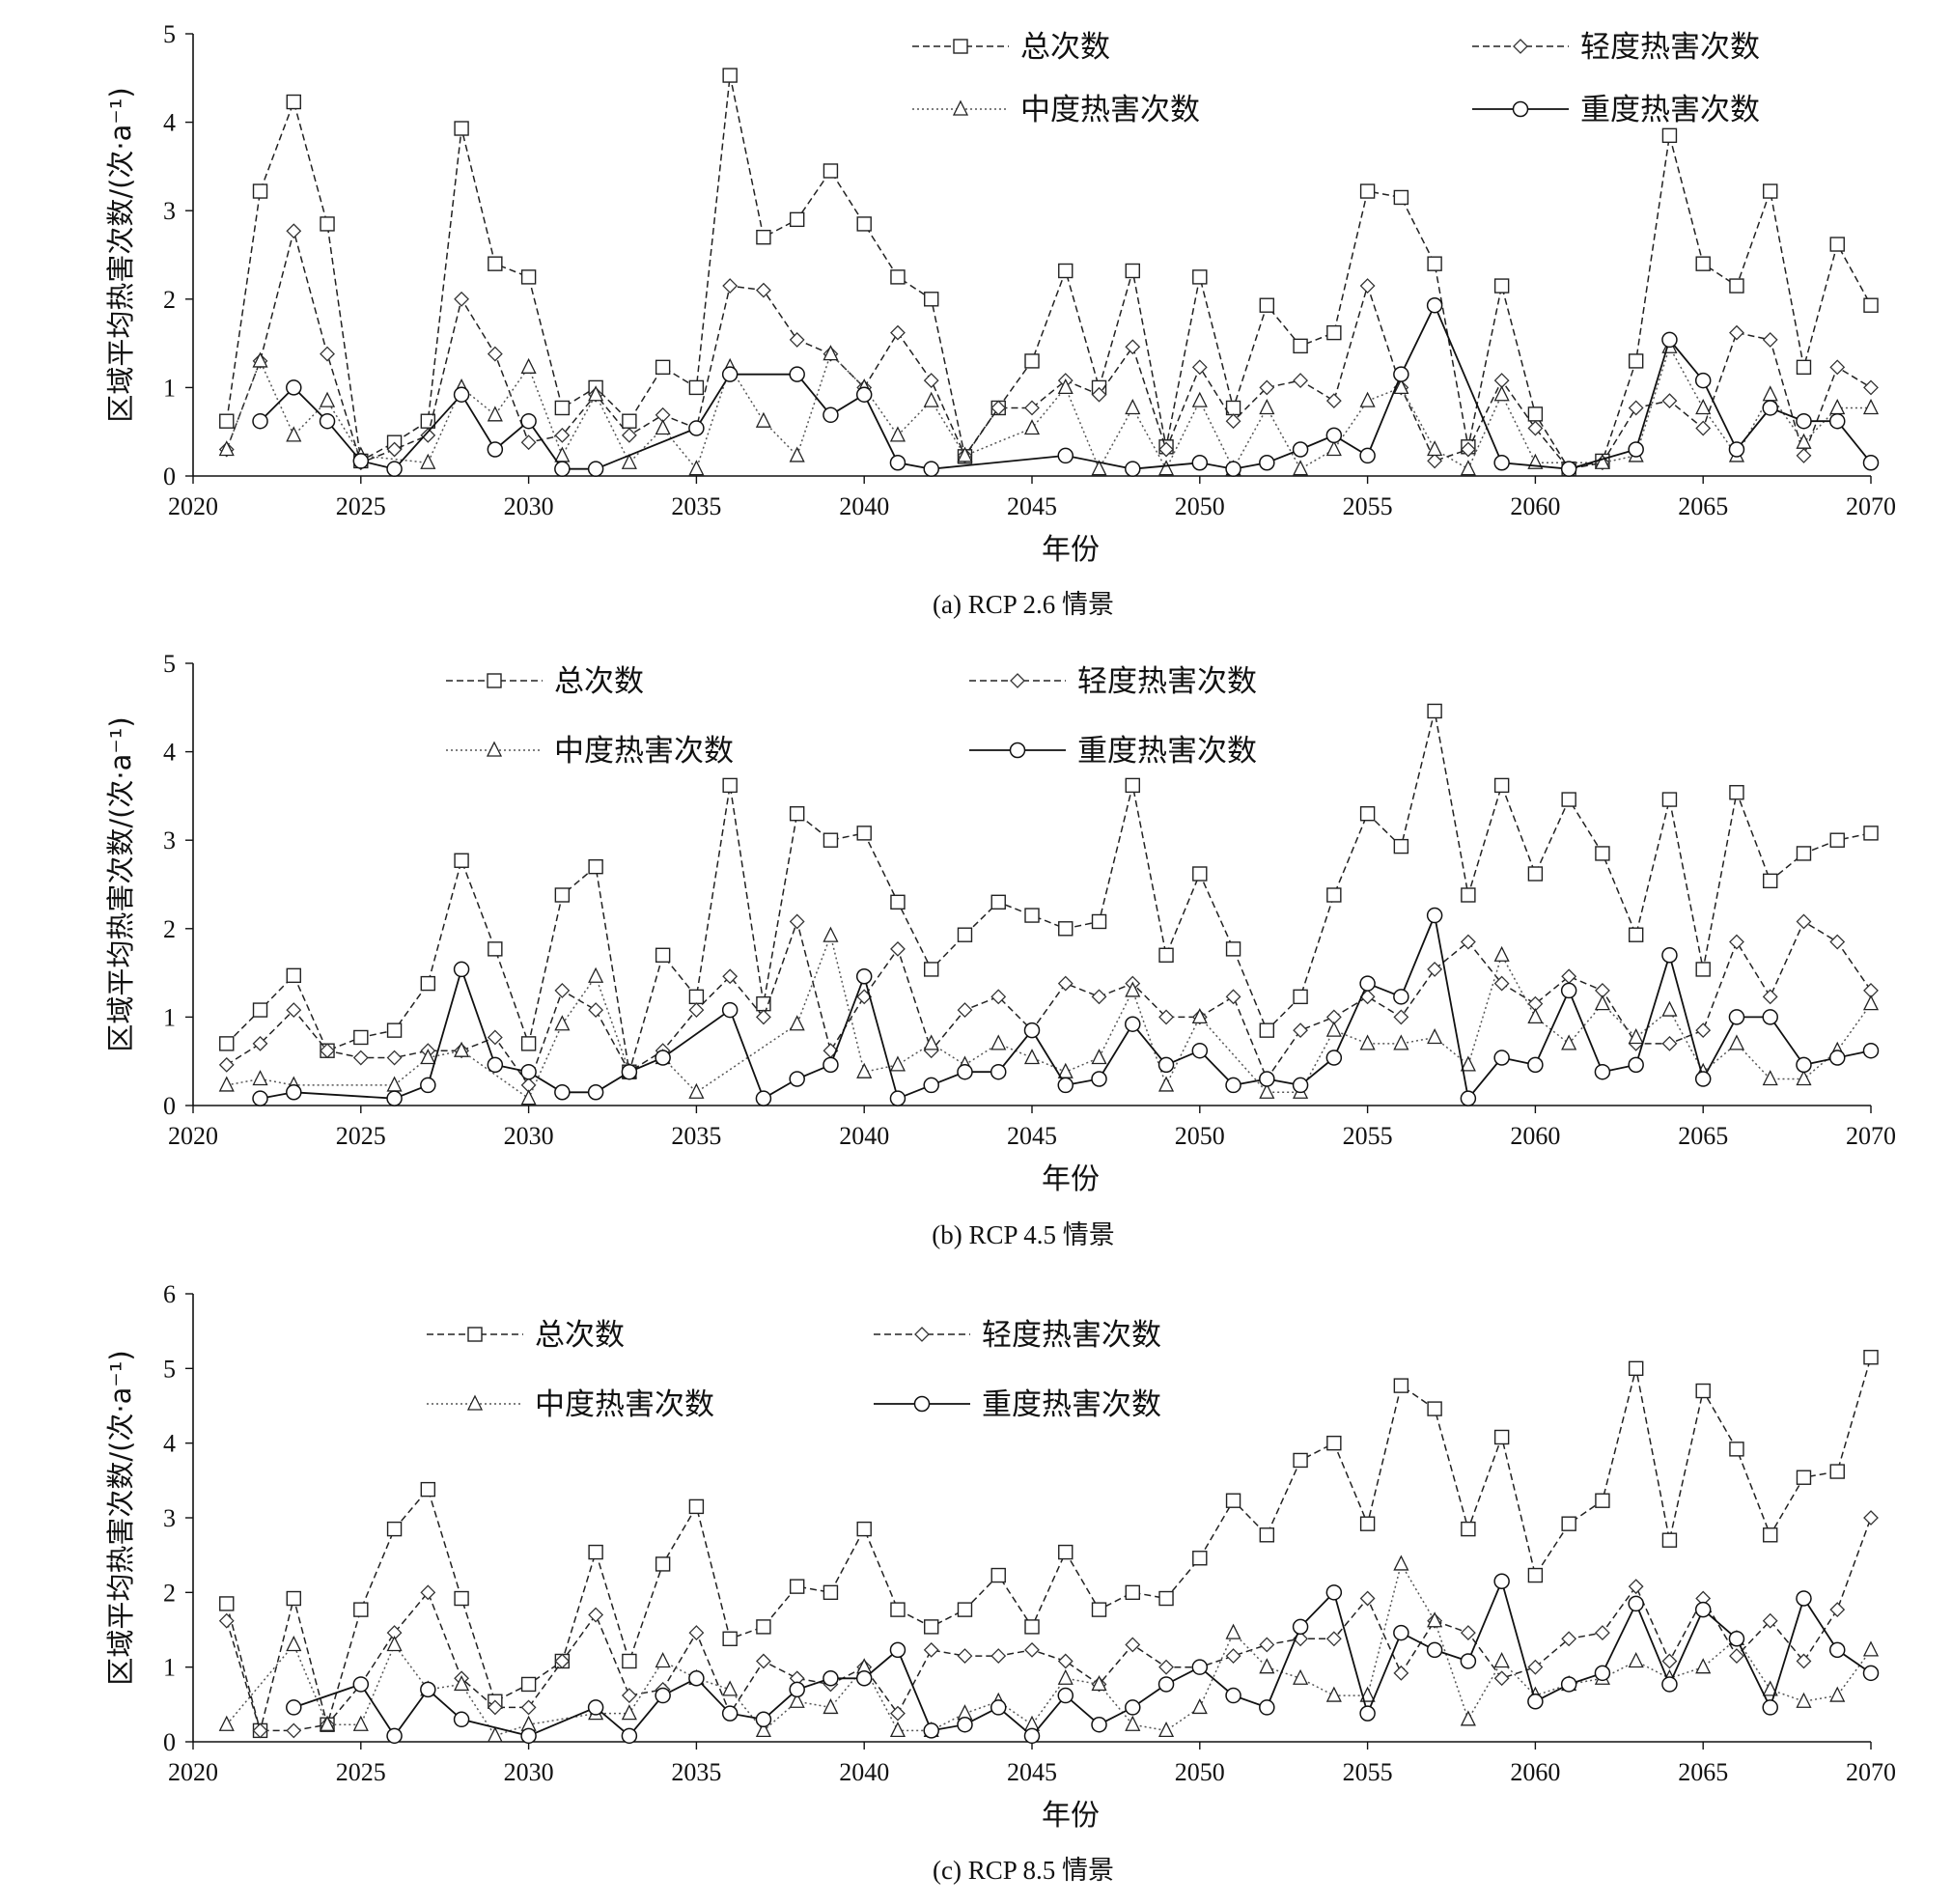 The width and height of the screenshot is (1952, 1904). What do you see at coordinates (1066, 1006) in the screenshot?
I see `series-line-severe` at bounding box center [1066, 1006].